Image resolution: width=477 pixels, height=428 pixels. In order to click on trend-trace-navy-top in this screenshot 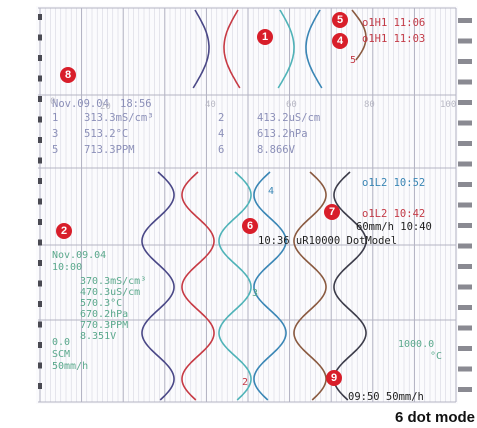, I will do `click(201, 49)`.